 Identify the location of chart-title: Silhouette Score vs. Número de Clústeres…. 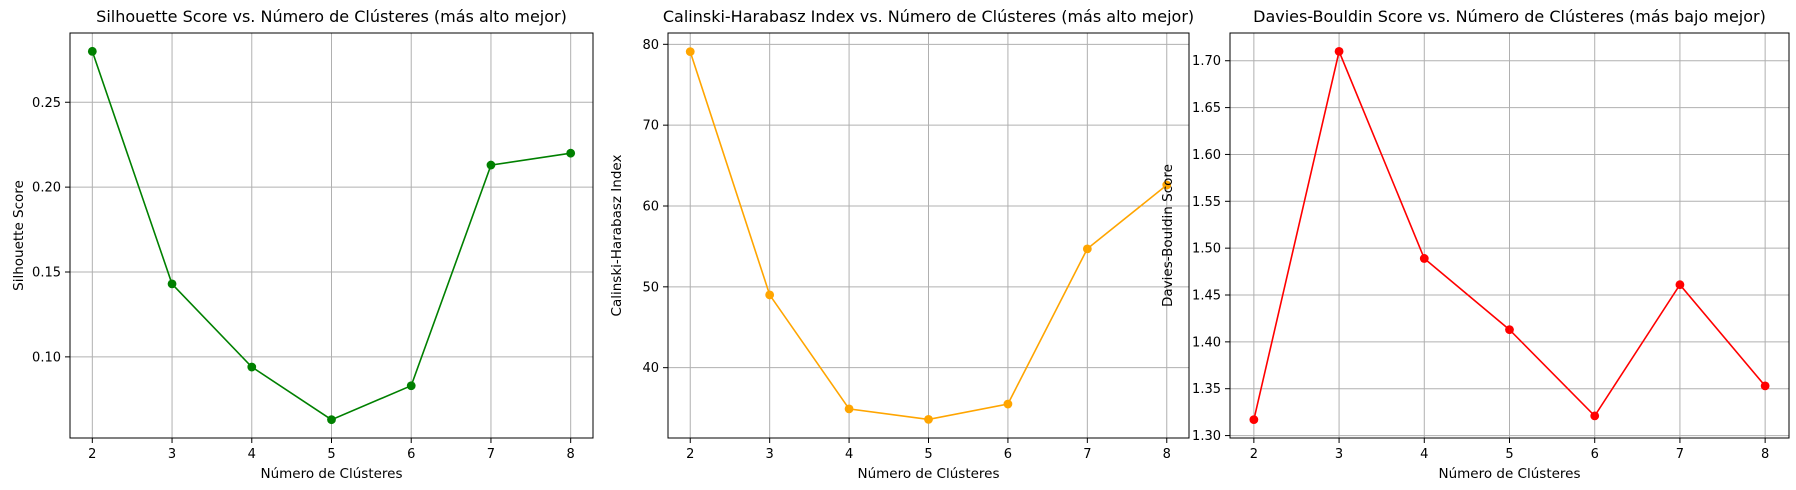
(331, 16).